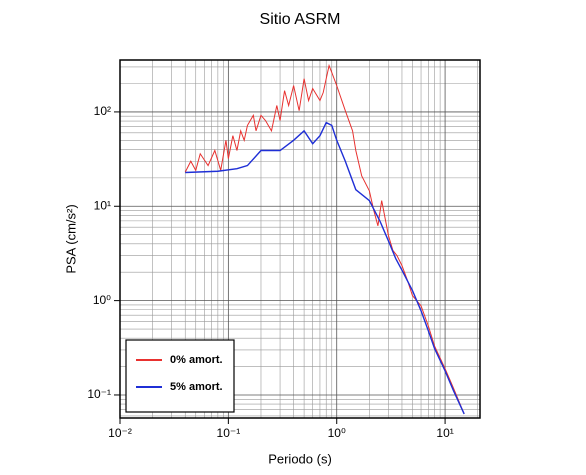  Describe the element at coordinates (300, 458) in the screenshot. I see `x-axis-label: Periodo (s)` at that location.